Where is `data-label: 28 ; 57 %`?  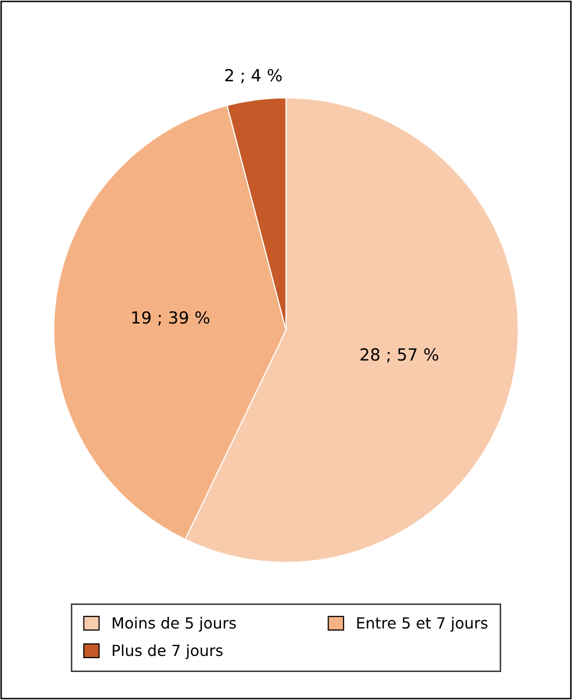 data-label: 28 ; 57 % is located at coordinates (399, 355).